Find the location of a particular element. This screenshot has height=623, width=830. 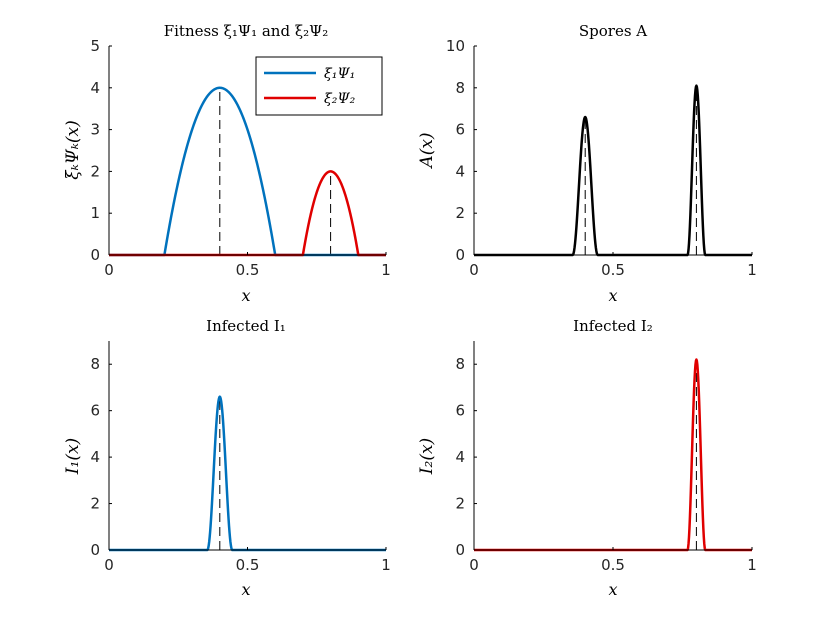

plot-area-infected1: 0 0.5 1 0 2 4 6 8 is located at coordinates (240, 457).